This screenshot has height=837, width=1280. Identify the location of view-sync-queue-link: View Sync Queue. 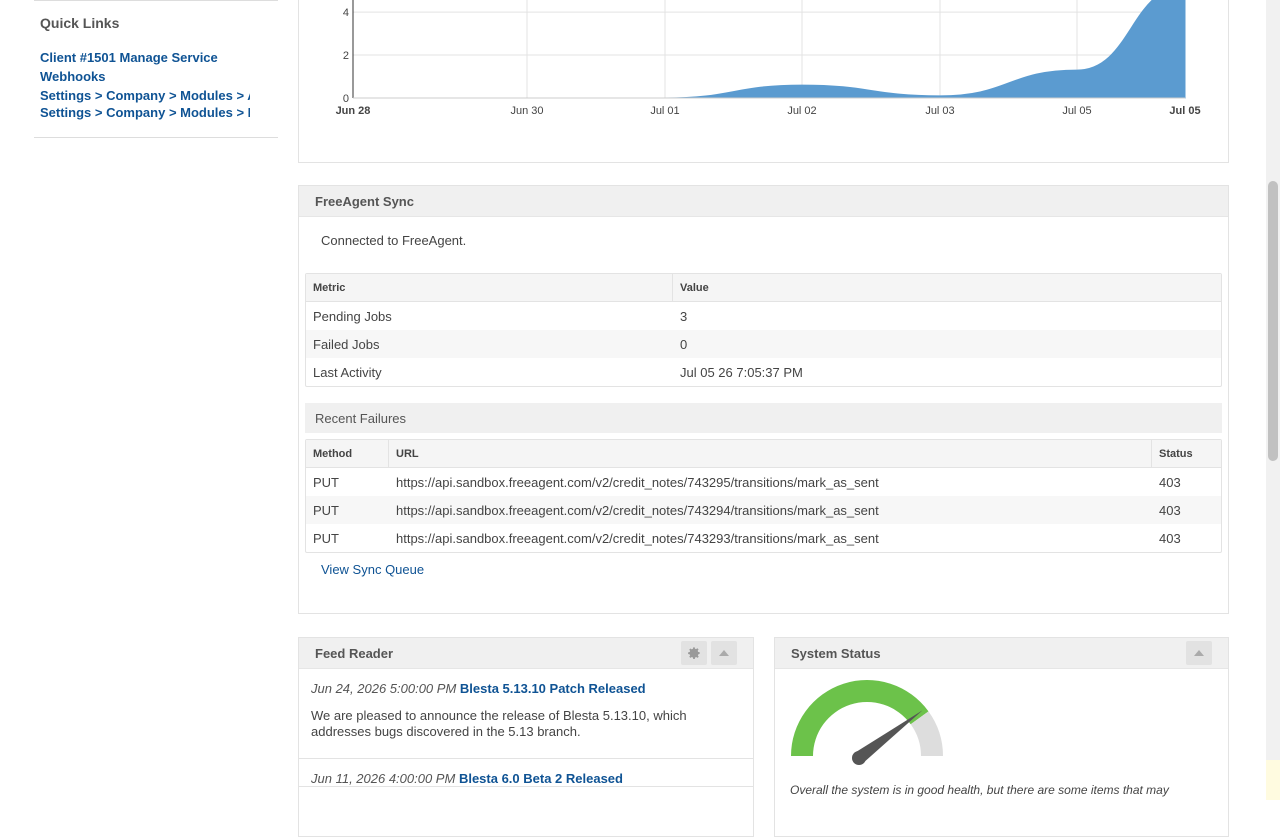
(763, 569).